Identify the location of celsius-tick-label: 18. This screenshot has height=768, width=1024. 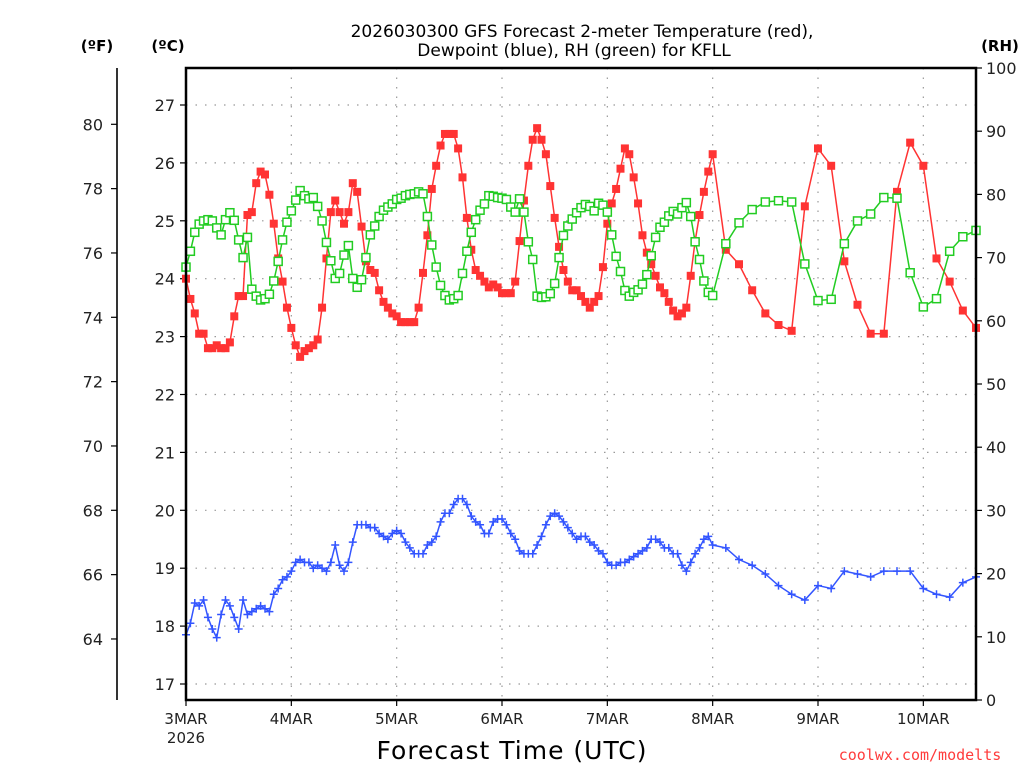
(165, 626).